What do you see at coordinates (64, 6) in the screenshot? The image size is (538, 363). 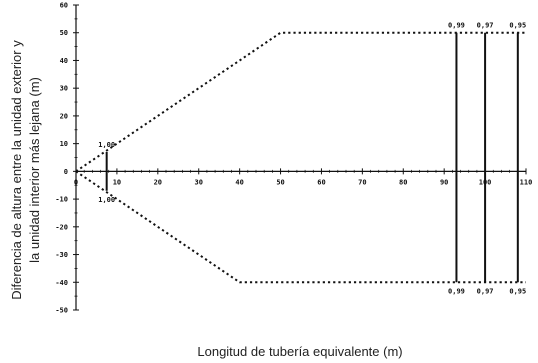 I see `y-tick-label: 60` at bounding box center [64, 6].